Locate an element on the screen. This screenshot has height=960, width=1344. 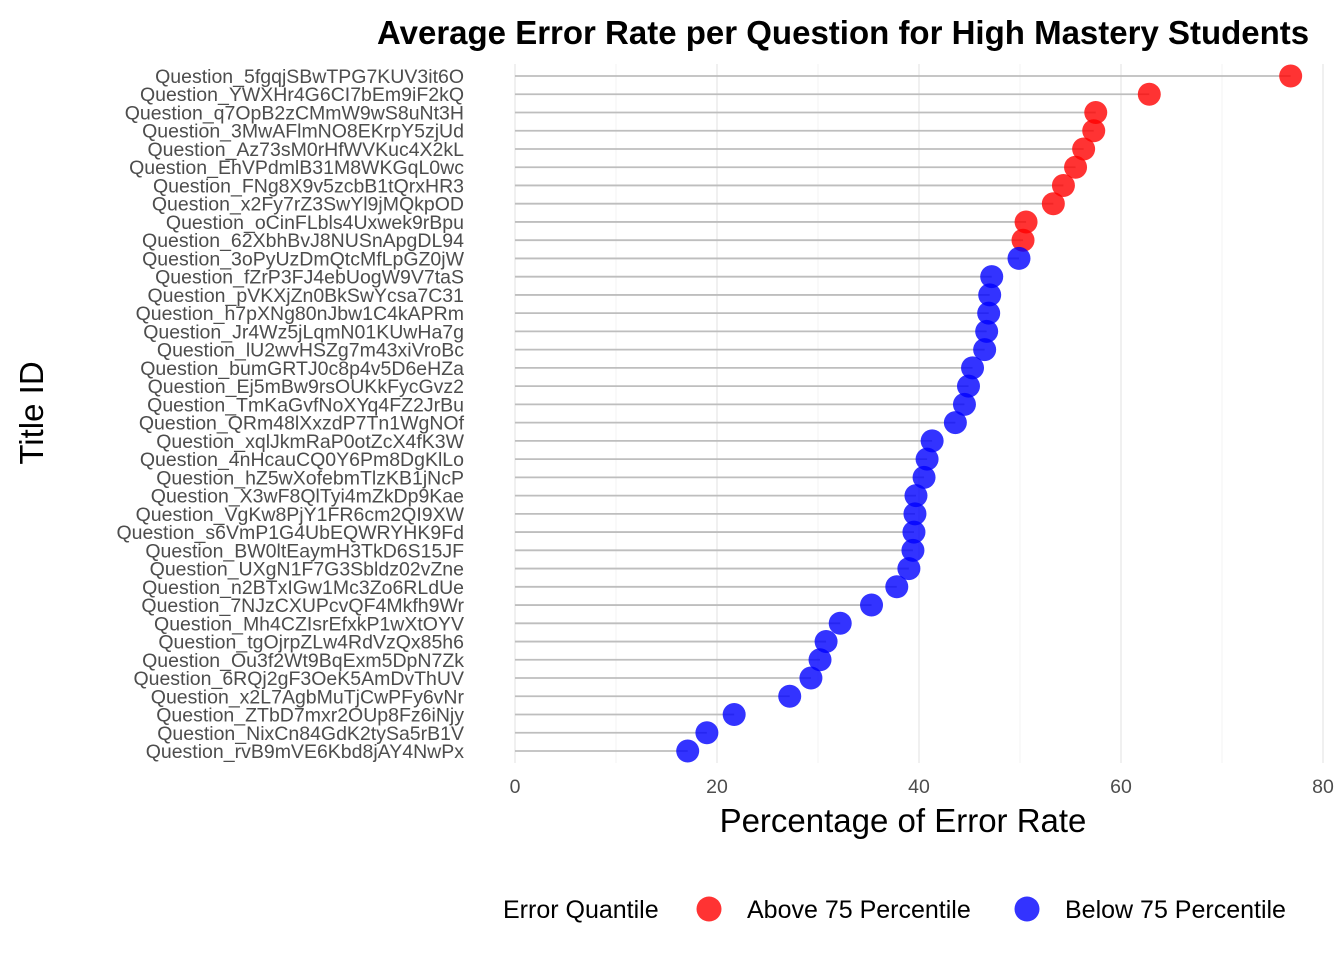
y-tick-label: Question_Ou3f2Wt9BqExm5DpN7Zk is located at coordinates (303, 661).